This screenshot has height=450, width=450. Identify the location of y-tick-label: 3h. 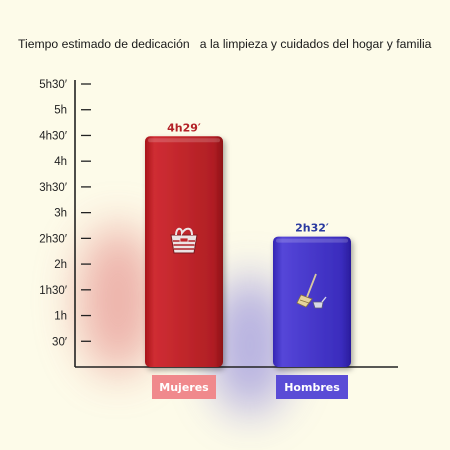
(60, 214).